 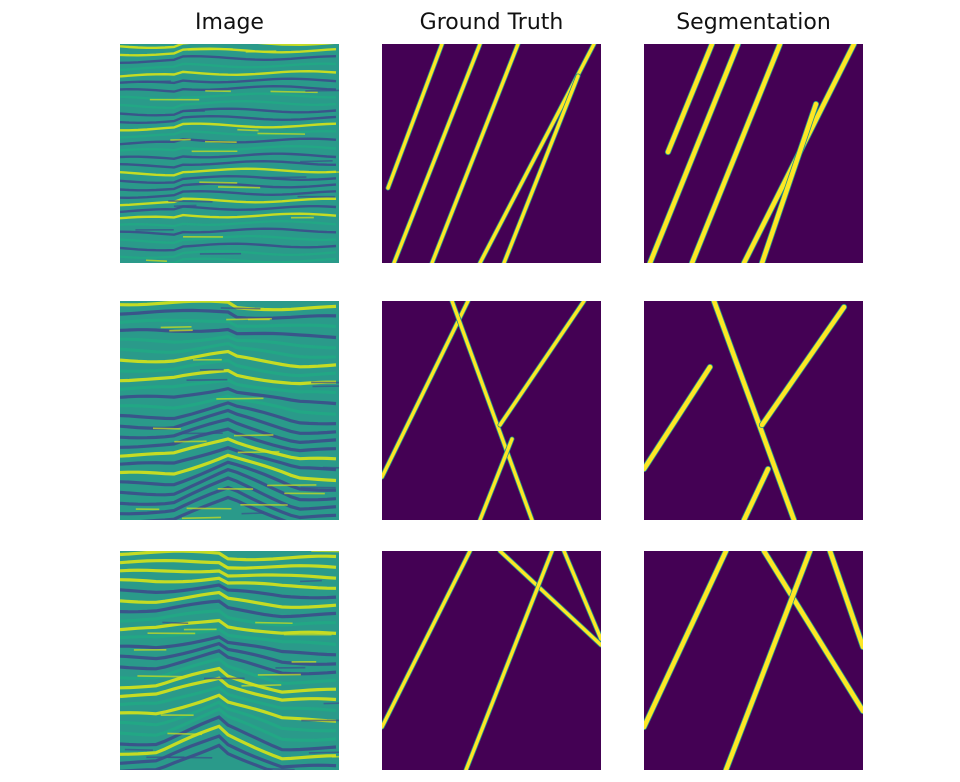 What do you see at coordinates (229, 22) in the screenshot?
I see `column-title-image: Image` at bounding box center [229, 22].